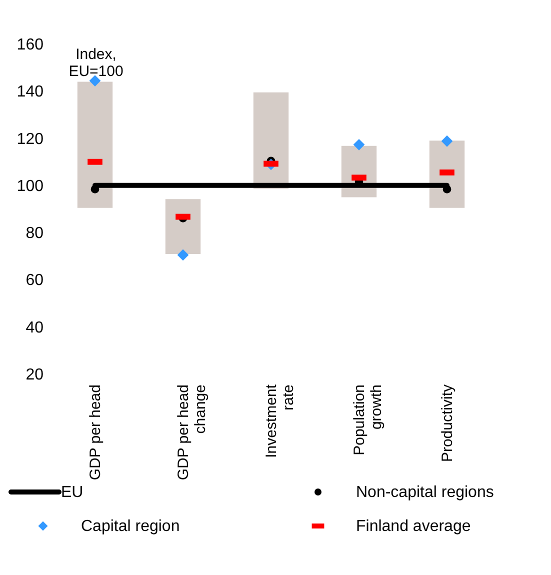 This screenshot has width=551, height=575. I want to click on y-tick-label: 100, so click(30, 186).